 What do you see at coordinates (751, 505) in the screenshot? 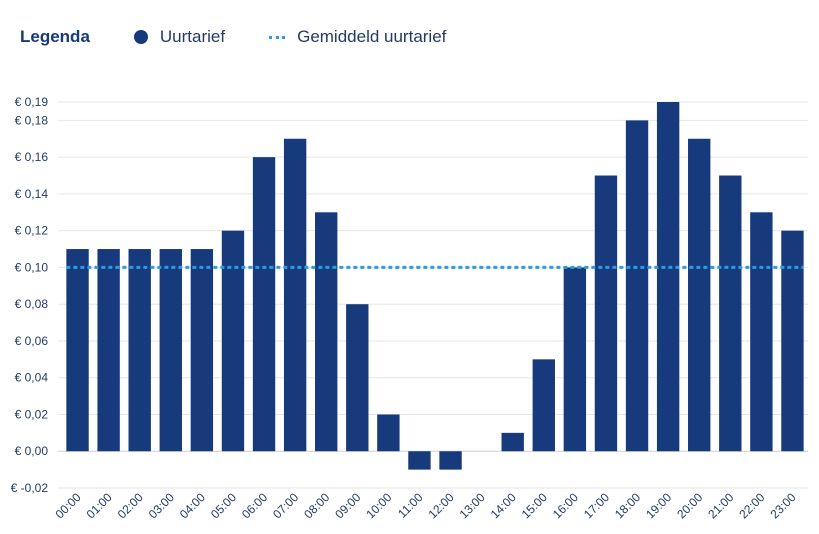
I see `x-tick-label: 22:00` at bounding box center [751, 505].